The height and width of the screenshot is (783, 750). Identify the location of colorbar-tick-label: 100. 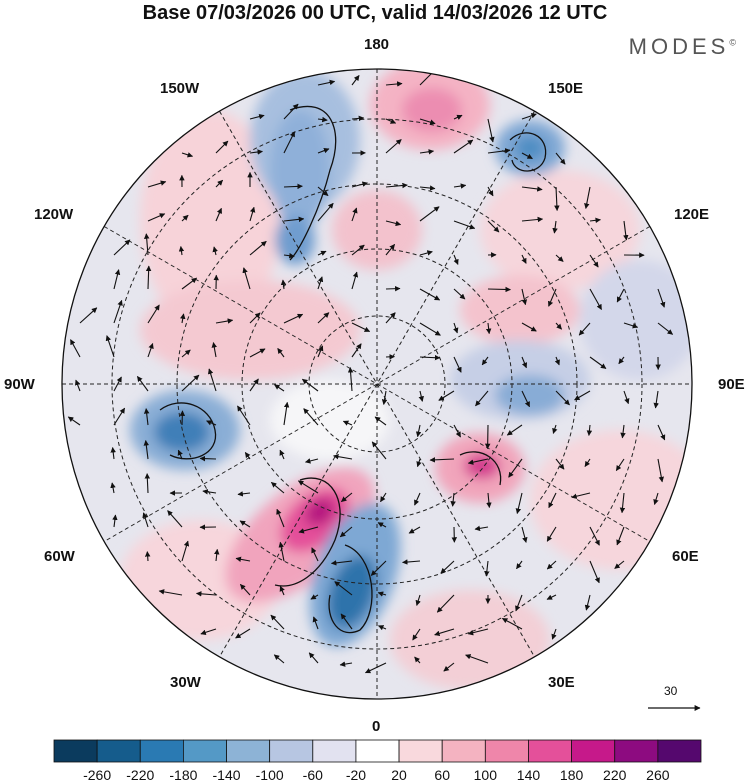
(486, 775).